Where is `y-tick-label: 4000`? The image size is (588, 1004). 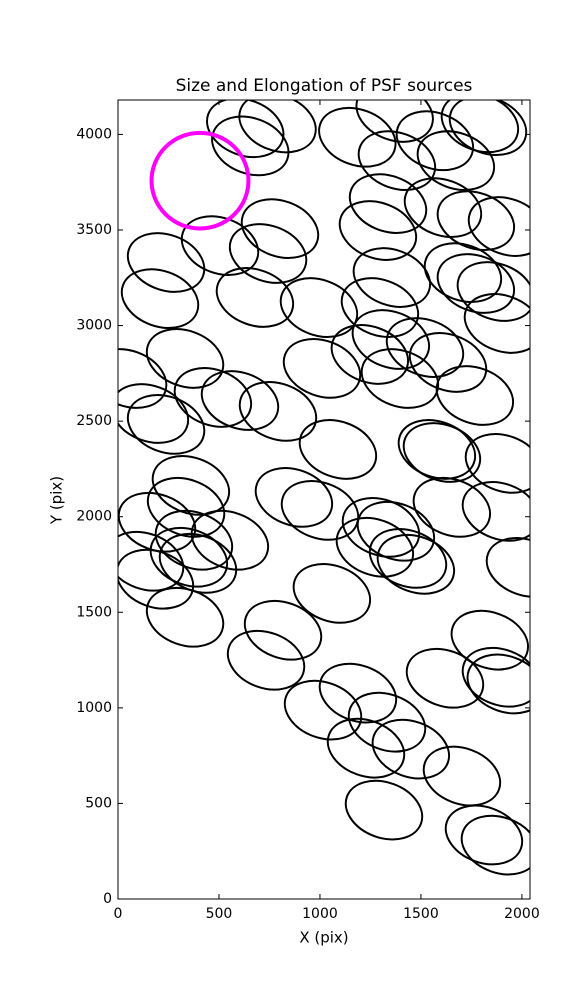 y-tick-label: 4000 is located at coordinates (94, 134).